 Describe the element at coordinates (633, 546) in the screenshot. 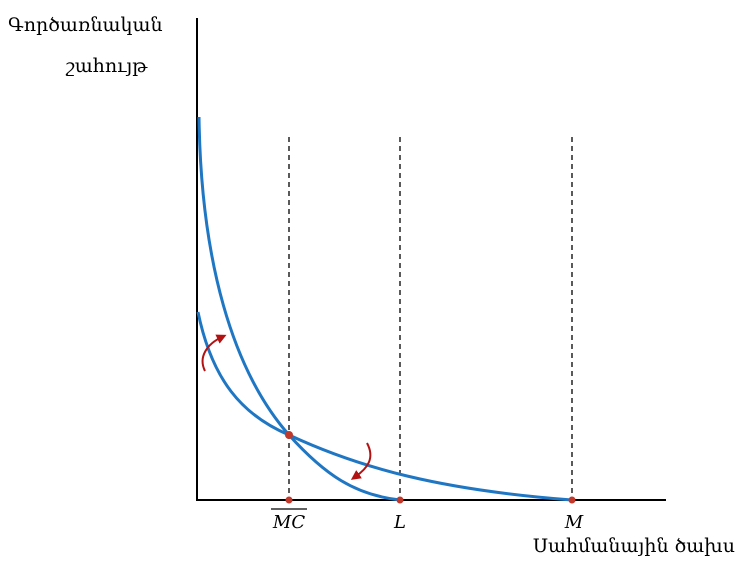

I see `x-axis-label: Սահմանային ծախս` at that location.